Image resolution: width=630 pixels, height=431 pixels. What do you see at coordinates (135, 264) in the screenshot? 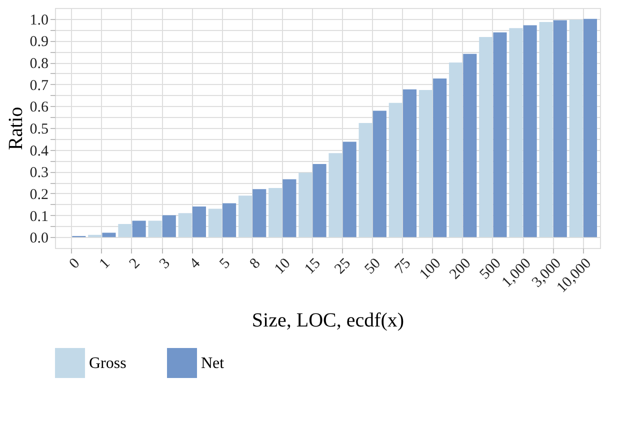
I see `x-tick-label: 2` at bounding box center [135, 264].